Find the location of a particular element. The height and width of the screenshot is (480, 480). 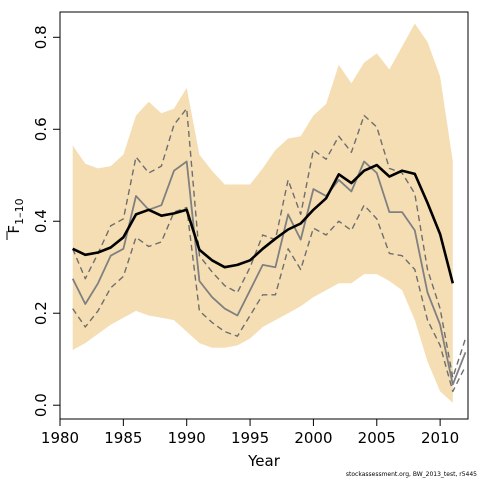

y-tick-label: 0.8 is located at coordinates (41, 37).